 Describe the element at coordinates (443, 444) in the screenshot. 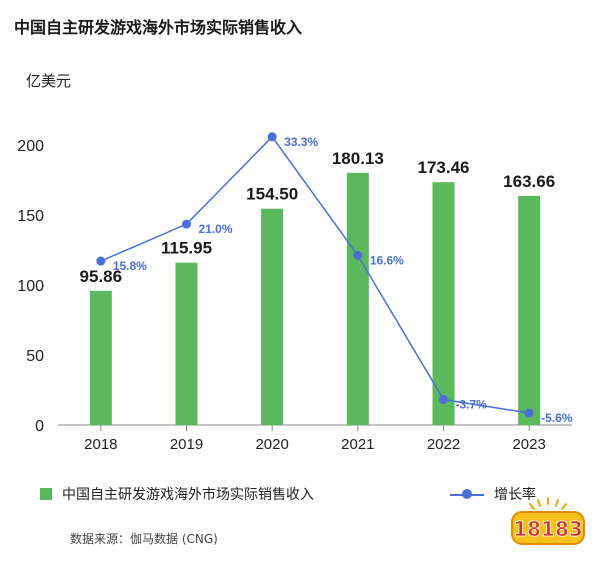

I see `x-tick-label: 2022` at that location.